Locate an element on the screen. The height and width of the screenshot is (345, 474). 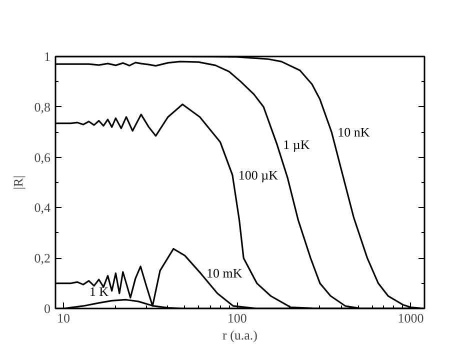
series-label: 1 µK is located at coordinates (296, 144).